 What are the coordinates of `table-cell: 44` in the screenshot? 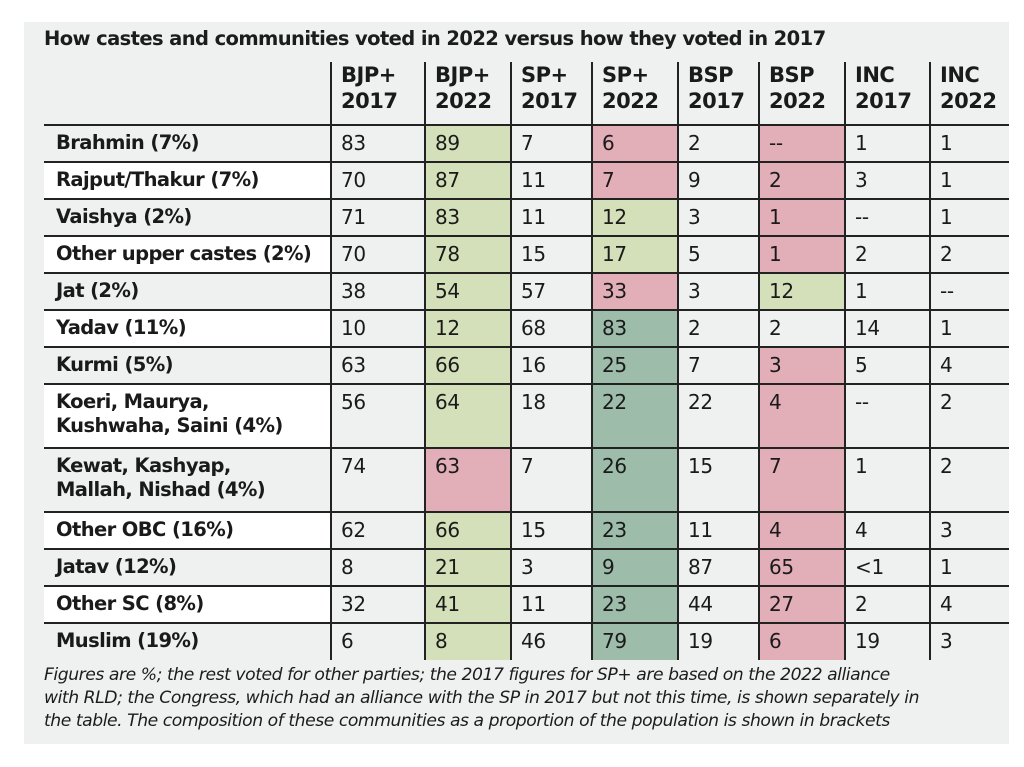 It's located at (700, 604).